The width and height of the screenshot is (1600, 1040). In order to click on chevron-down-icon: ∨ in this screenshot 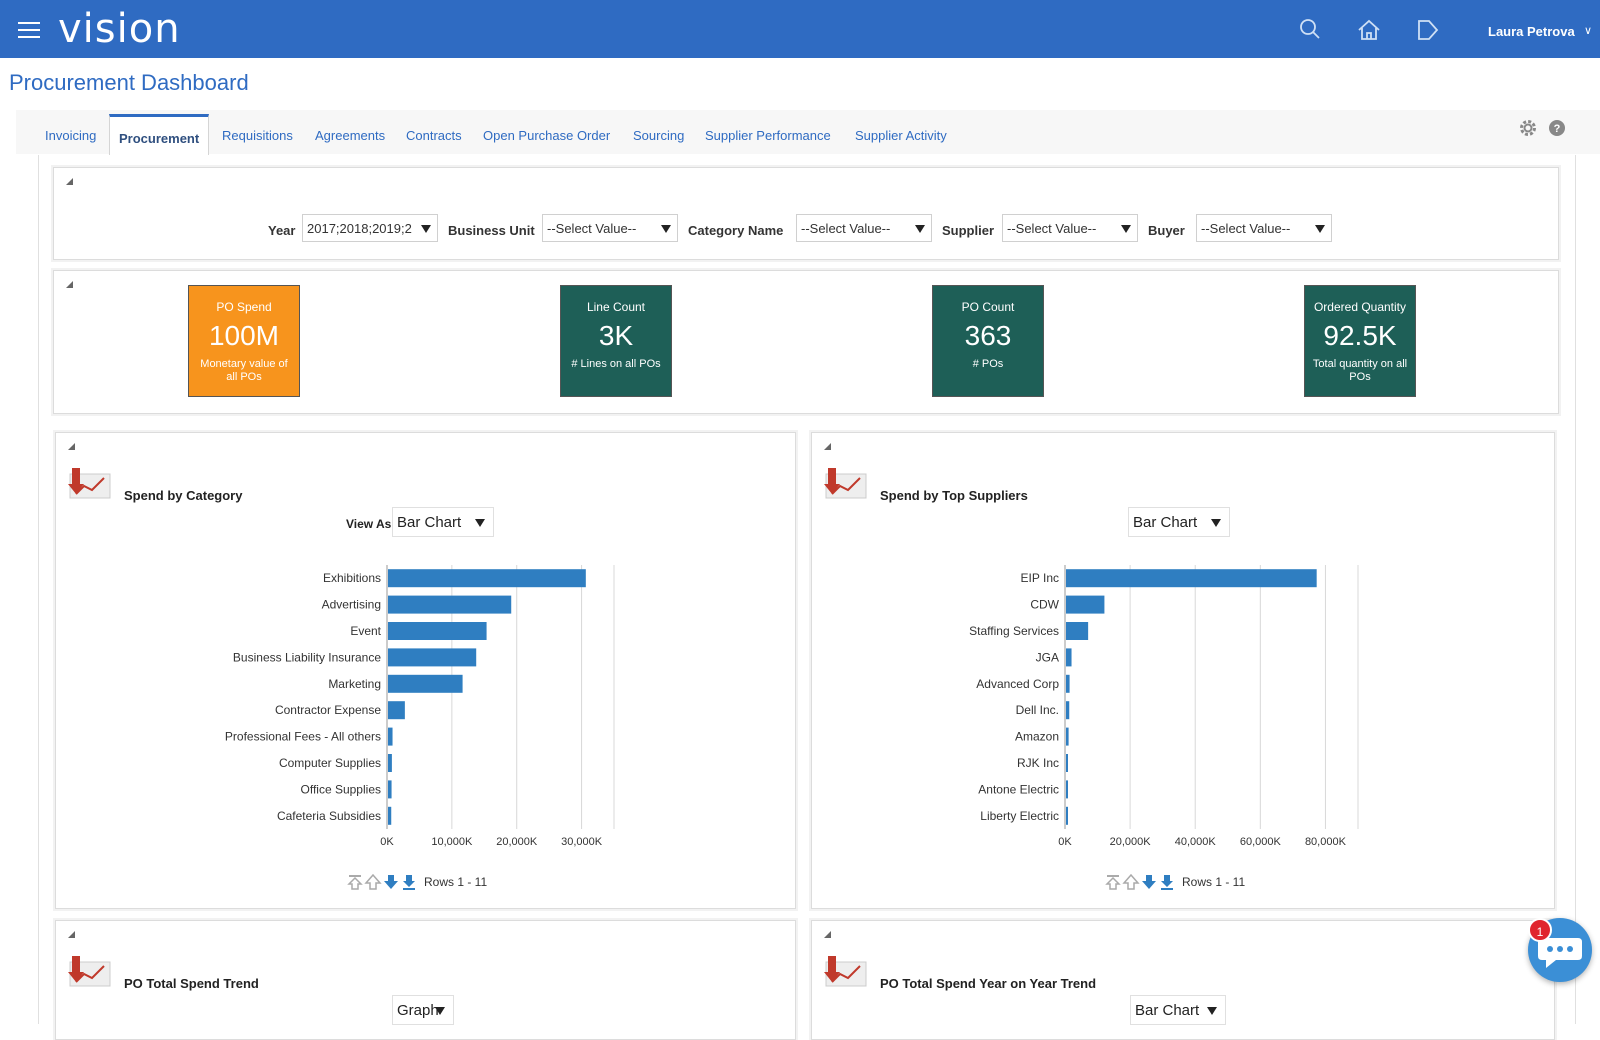, I will do `click(1588, 31)`.